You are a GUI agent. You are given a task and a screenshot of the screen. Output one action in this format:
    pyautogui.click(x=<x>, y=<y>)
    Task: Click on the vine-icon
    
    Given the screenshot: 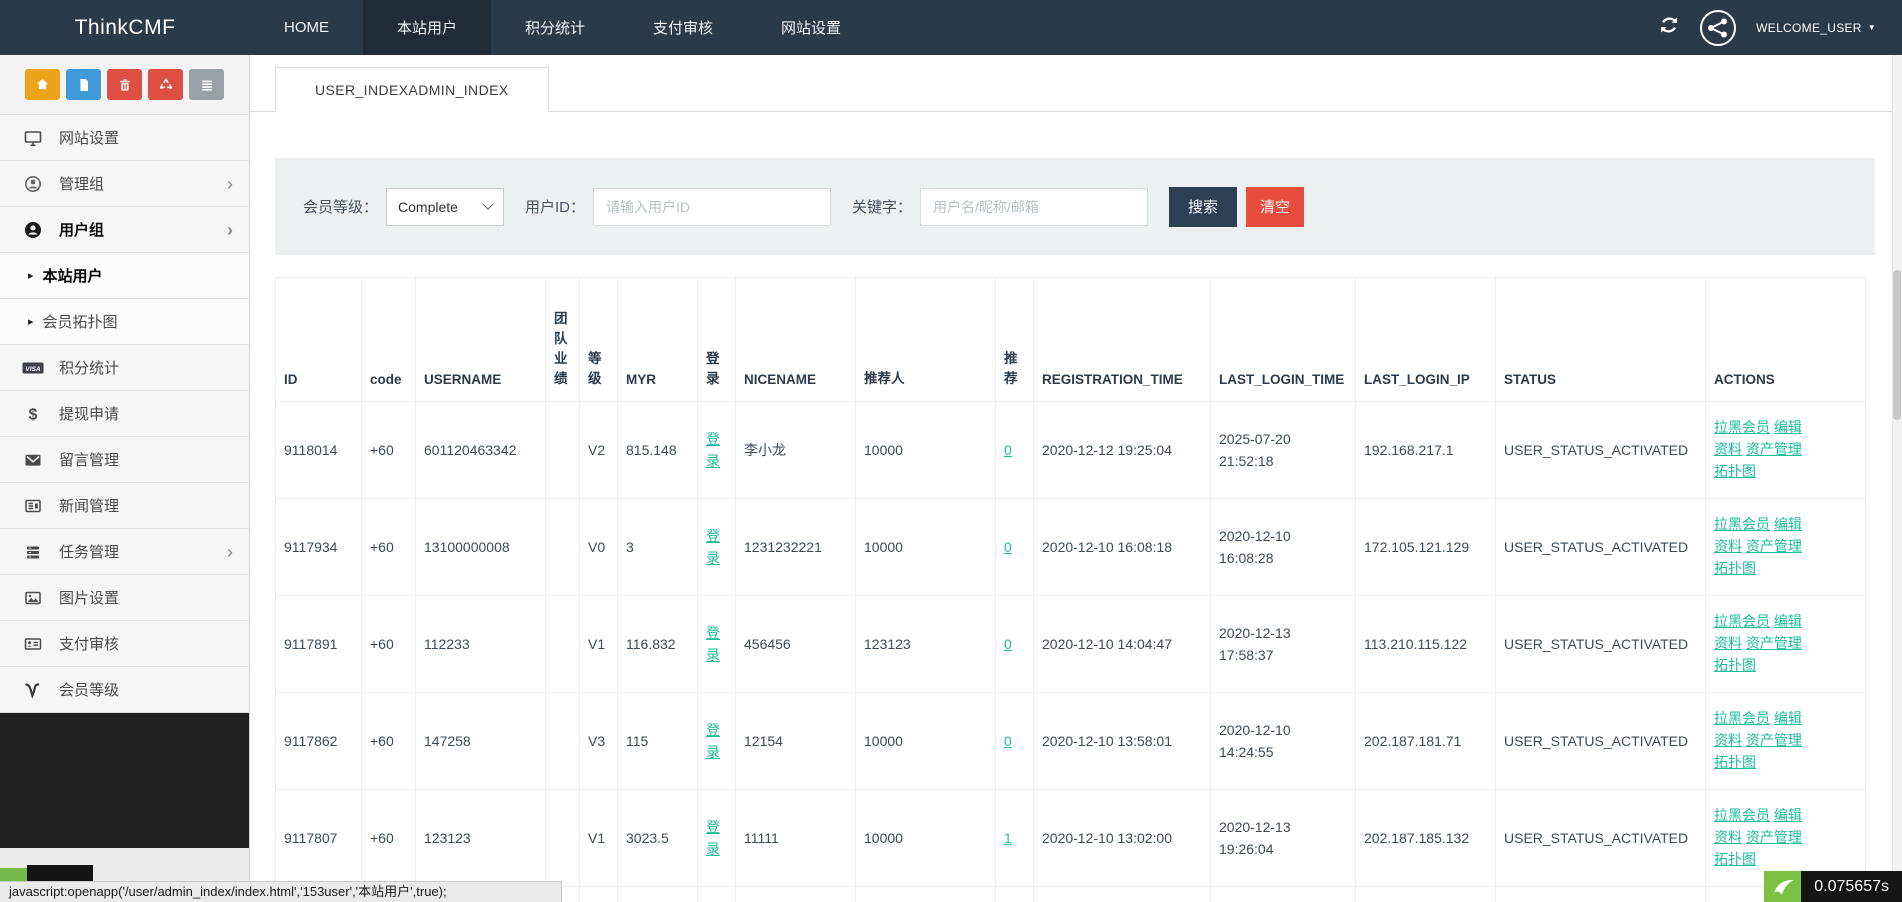 What is the action you would take?
    pyautogui.click(x=33, y=690)
    